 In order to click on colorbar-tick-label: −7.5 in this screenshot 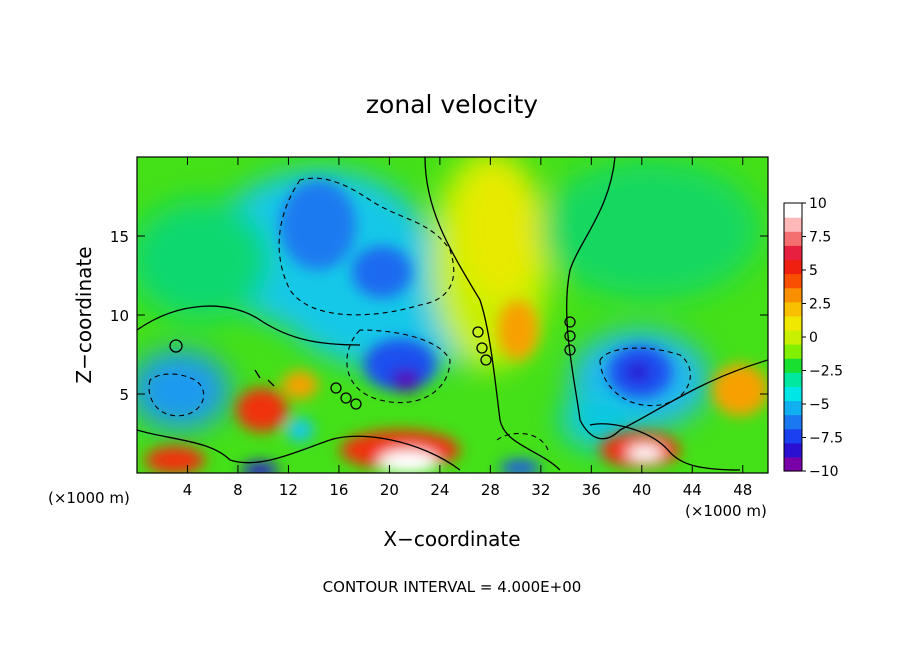, I will do `click(826, 439)`.